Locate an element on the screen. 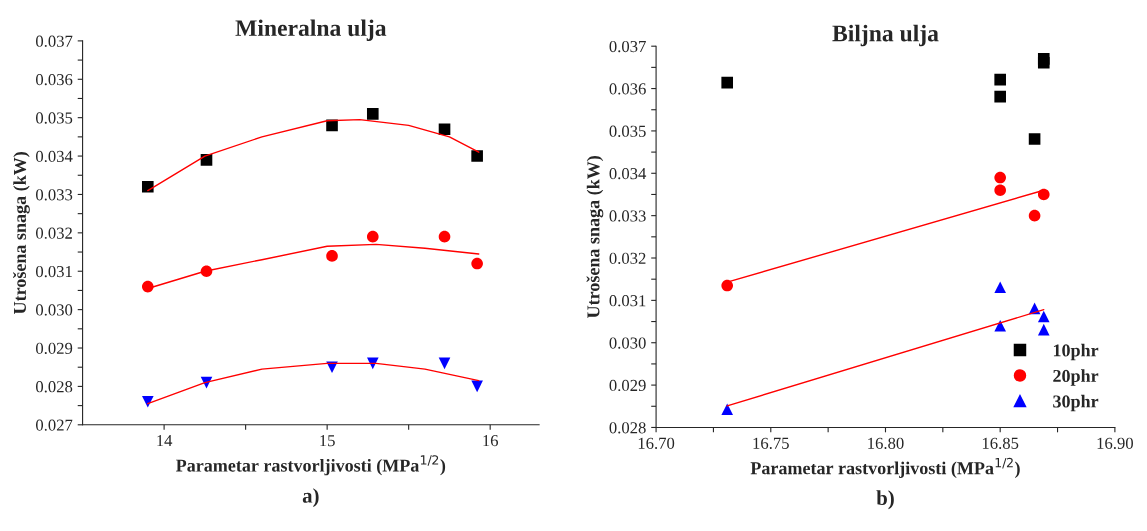  y-tick-label: 0.027 is located at coordinates (54, 425).